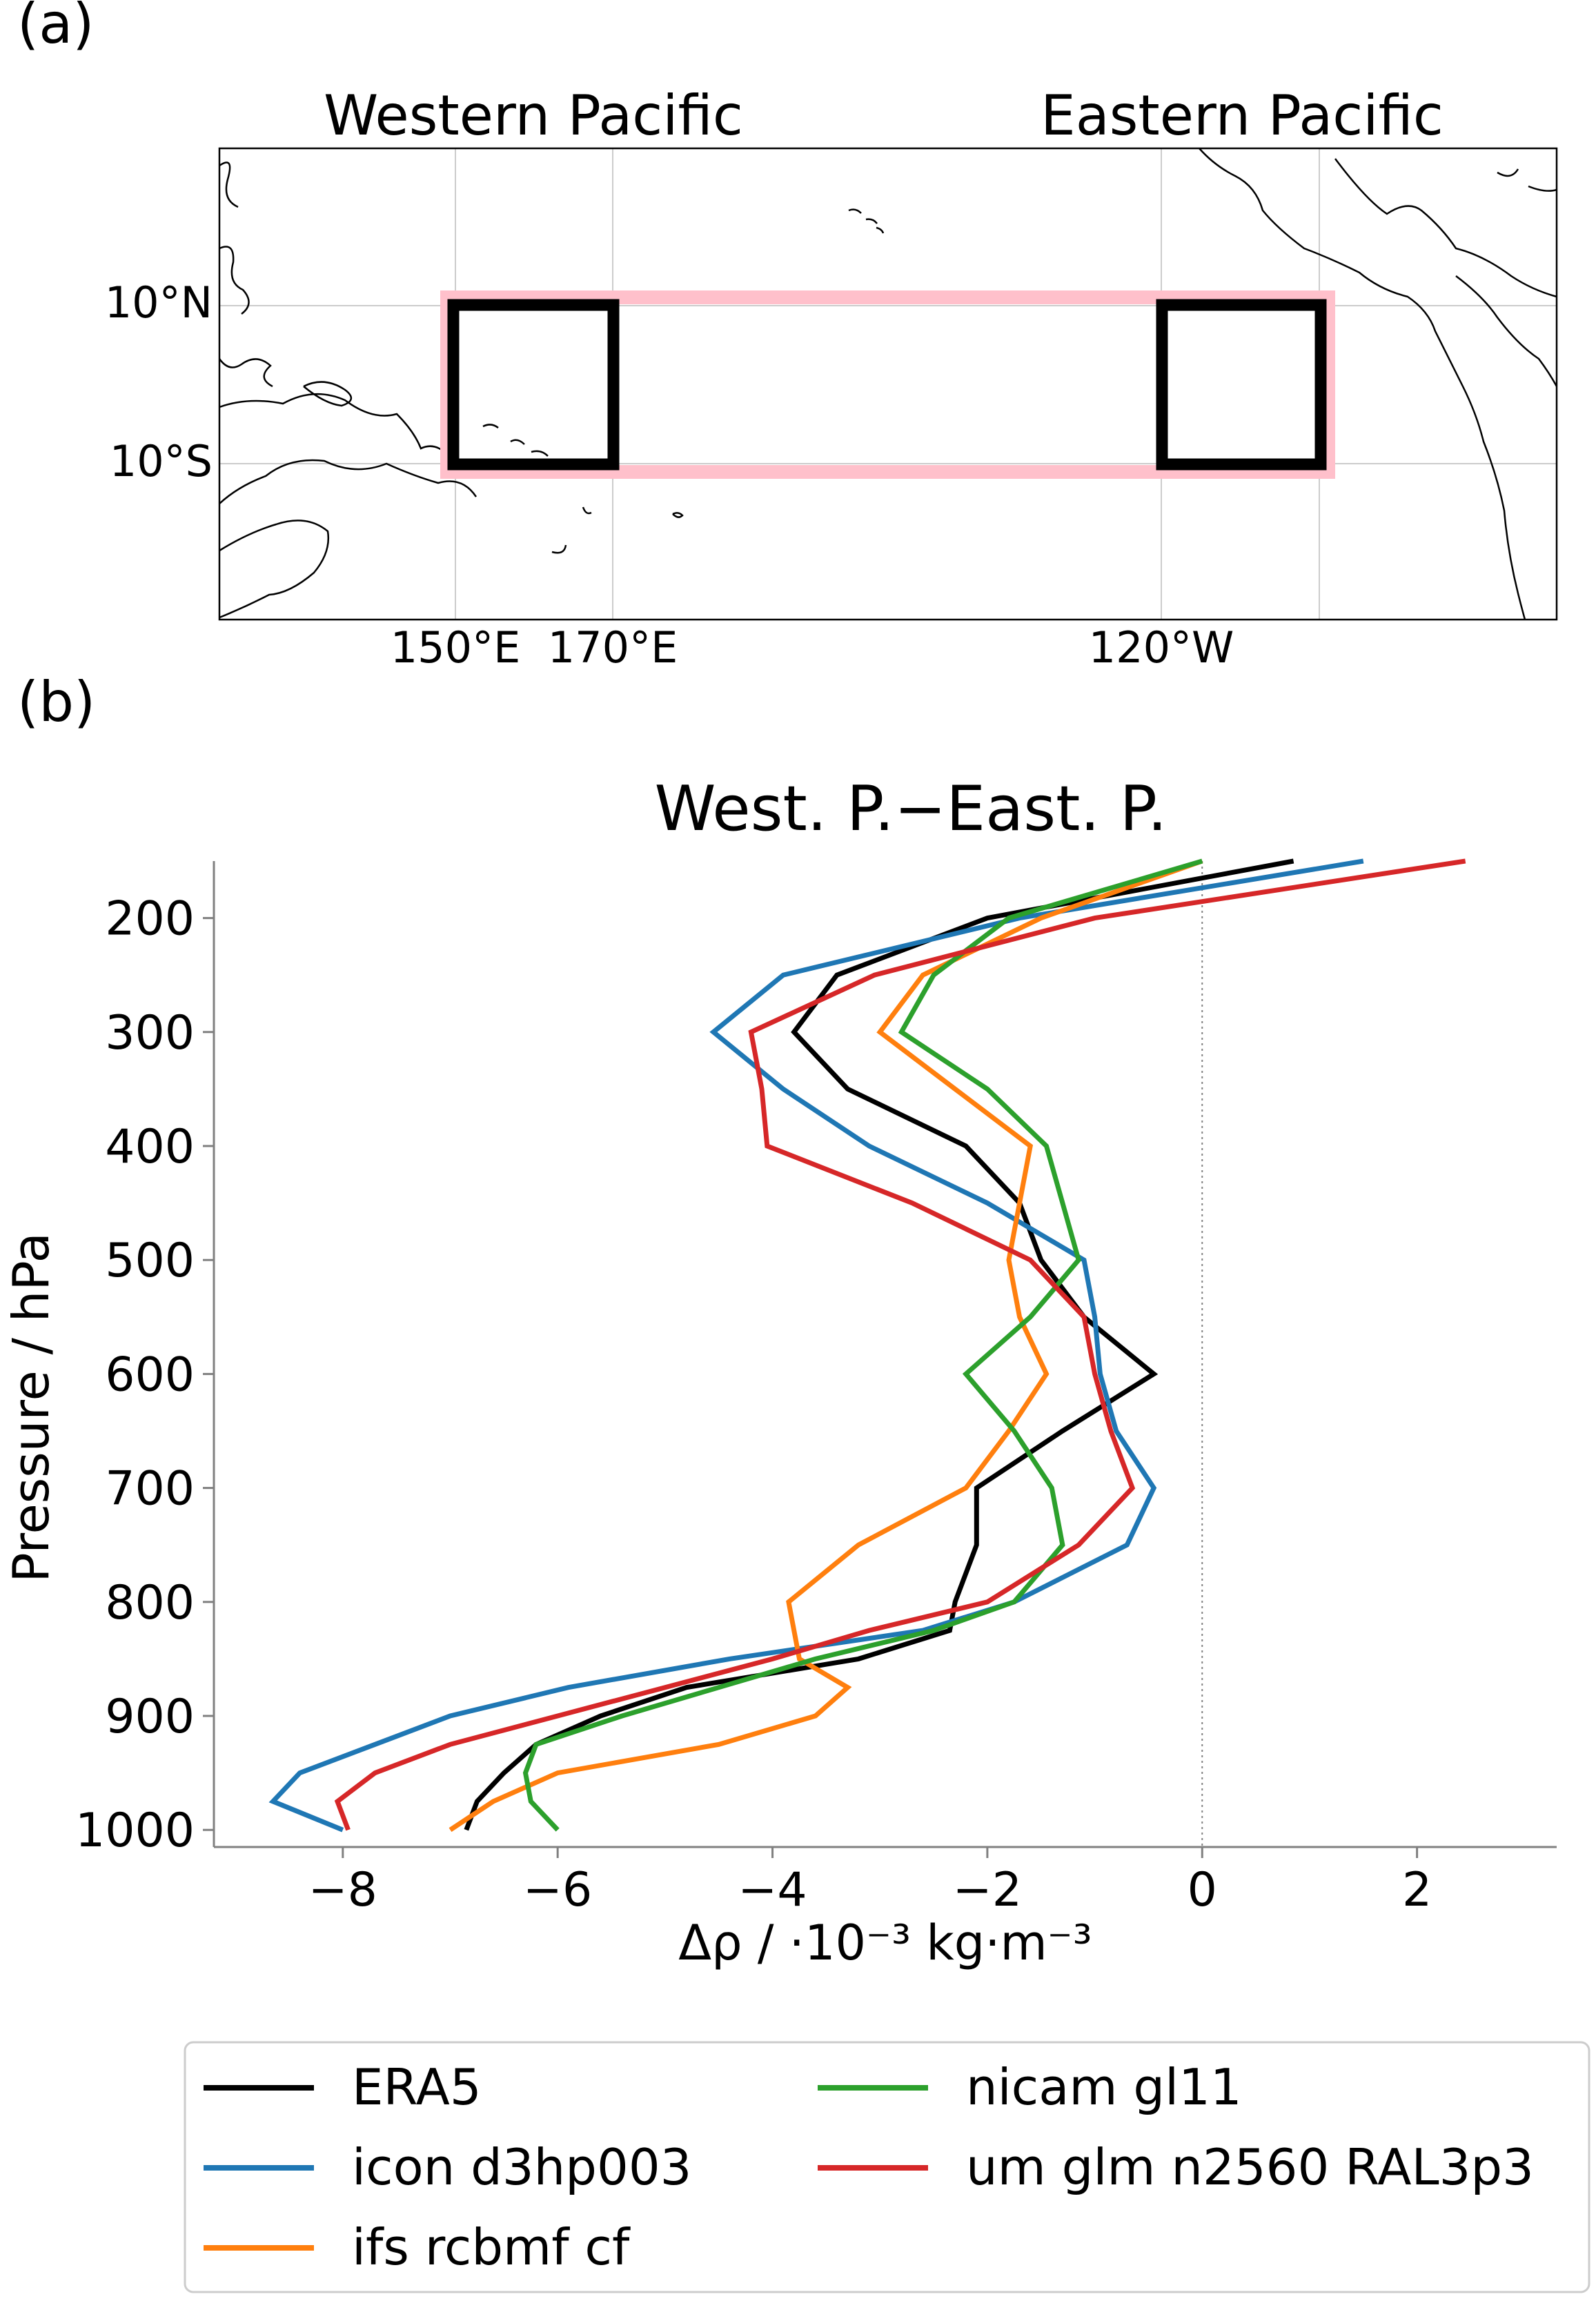 This screenshot has height=2301, width=1596. I want to click on y-tick-label: 500, so click(150, 1261).